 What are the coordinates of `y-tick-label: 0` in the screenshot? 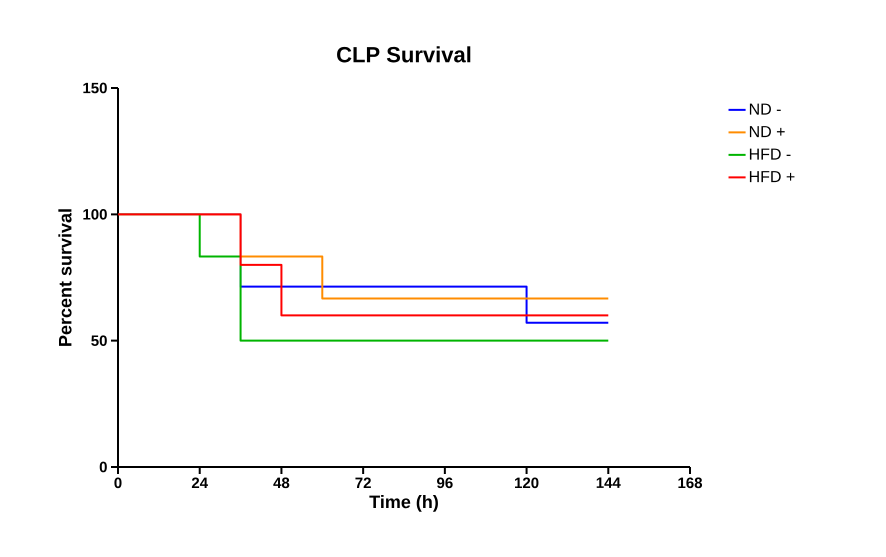 It's located at (103, 467).